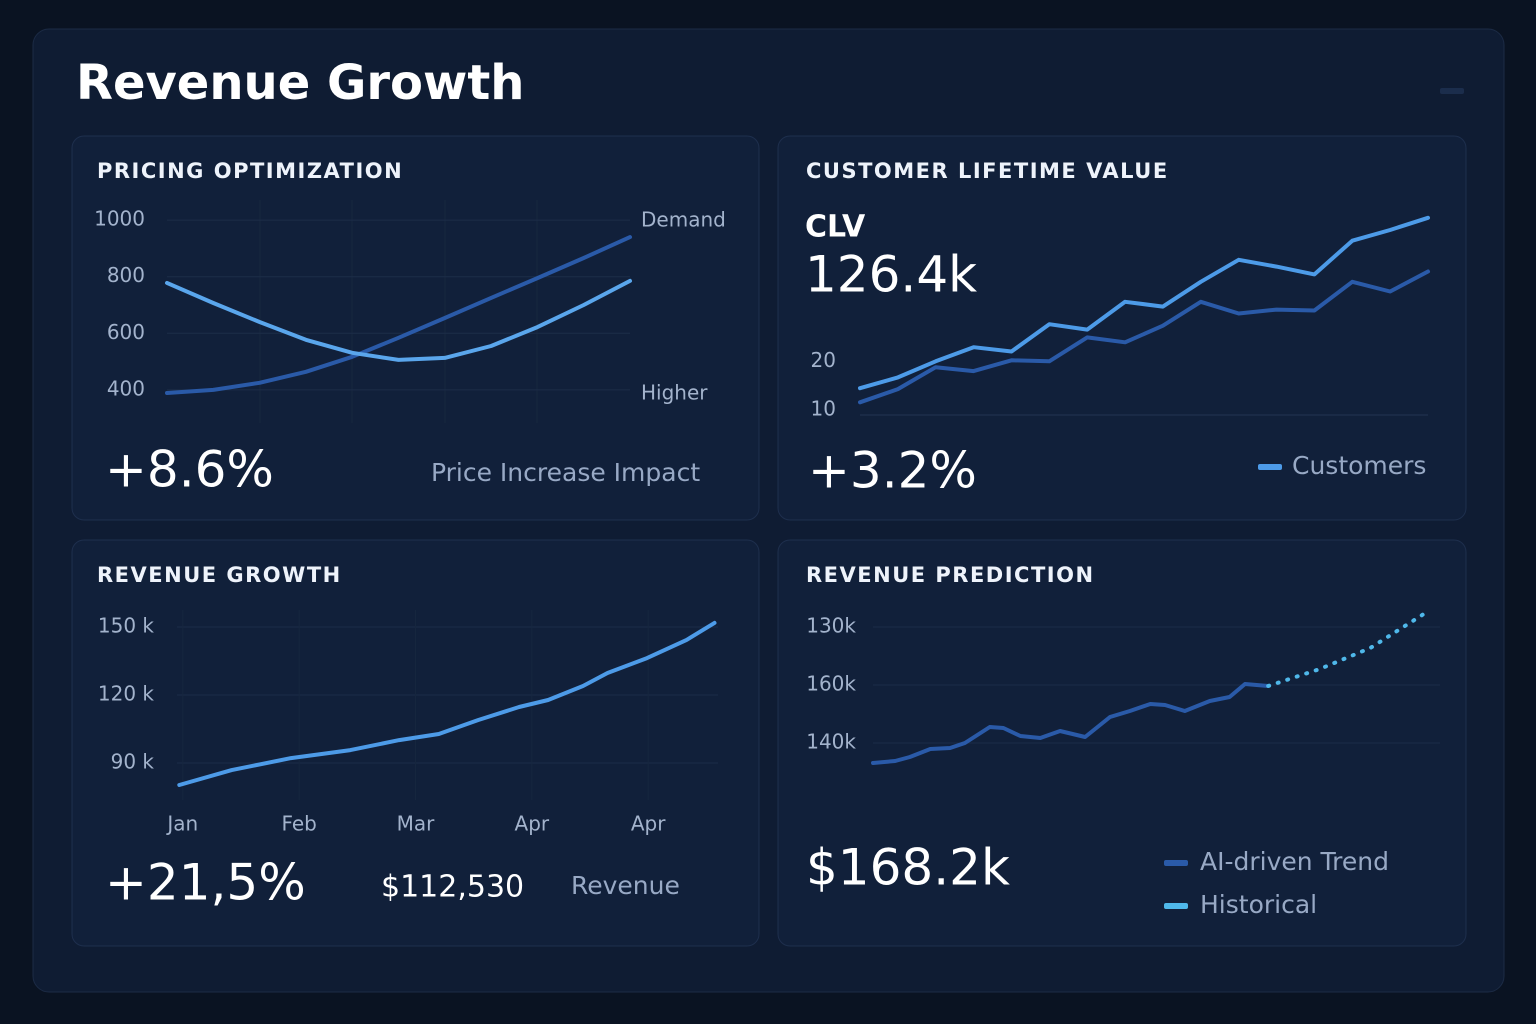 Image resolution: width=1536 pixels, height=1024 pixels. I want to click on metric: 126.4k, so click(891, 275).